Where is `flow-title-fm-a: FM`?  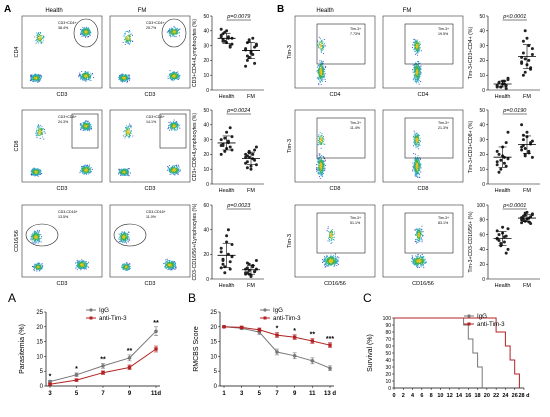
flow-title-fm-a: FM is located at coordinates (142, 11).